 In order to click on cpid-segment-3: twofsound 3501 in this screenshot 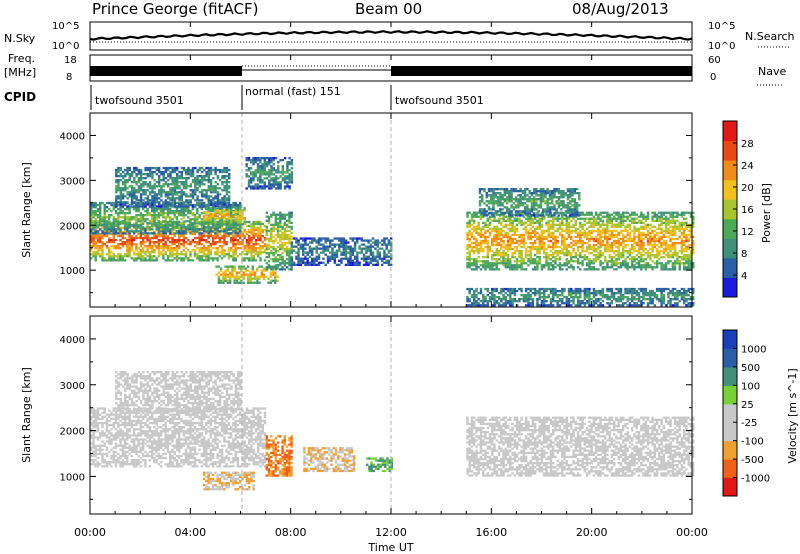, I will do `click(439, 100)`.